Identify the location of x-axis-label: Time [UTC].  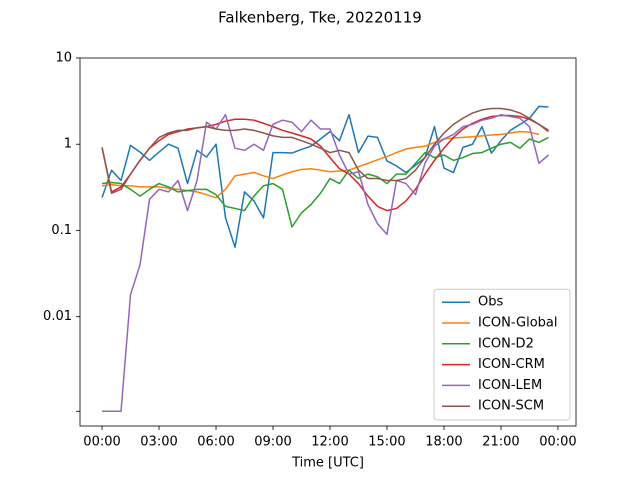
(327, 463).